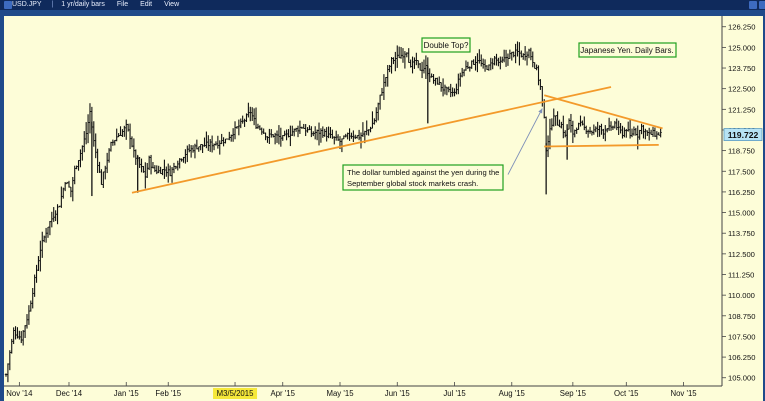 The width and height of the screenshot is (765, 401). Describe the element at coordinates (363, 393) in the screenshot. I see `x-axis-panel` at that location.